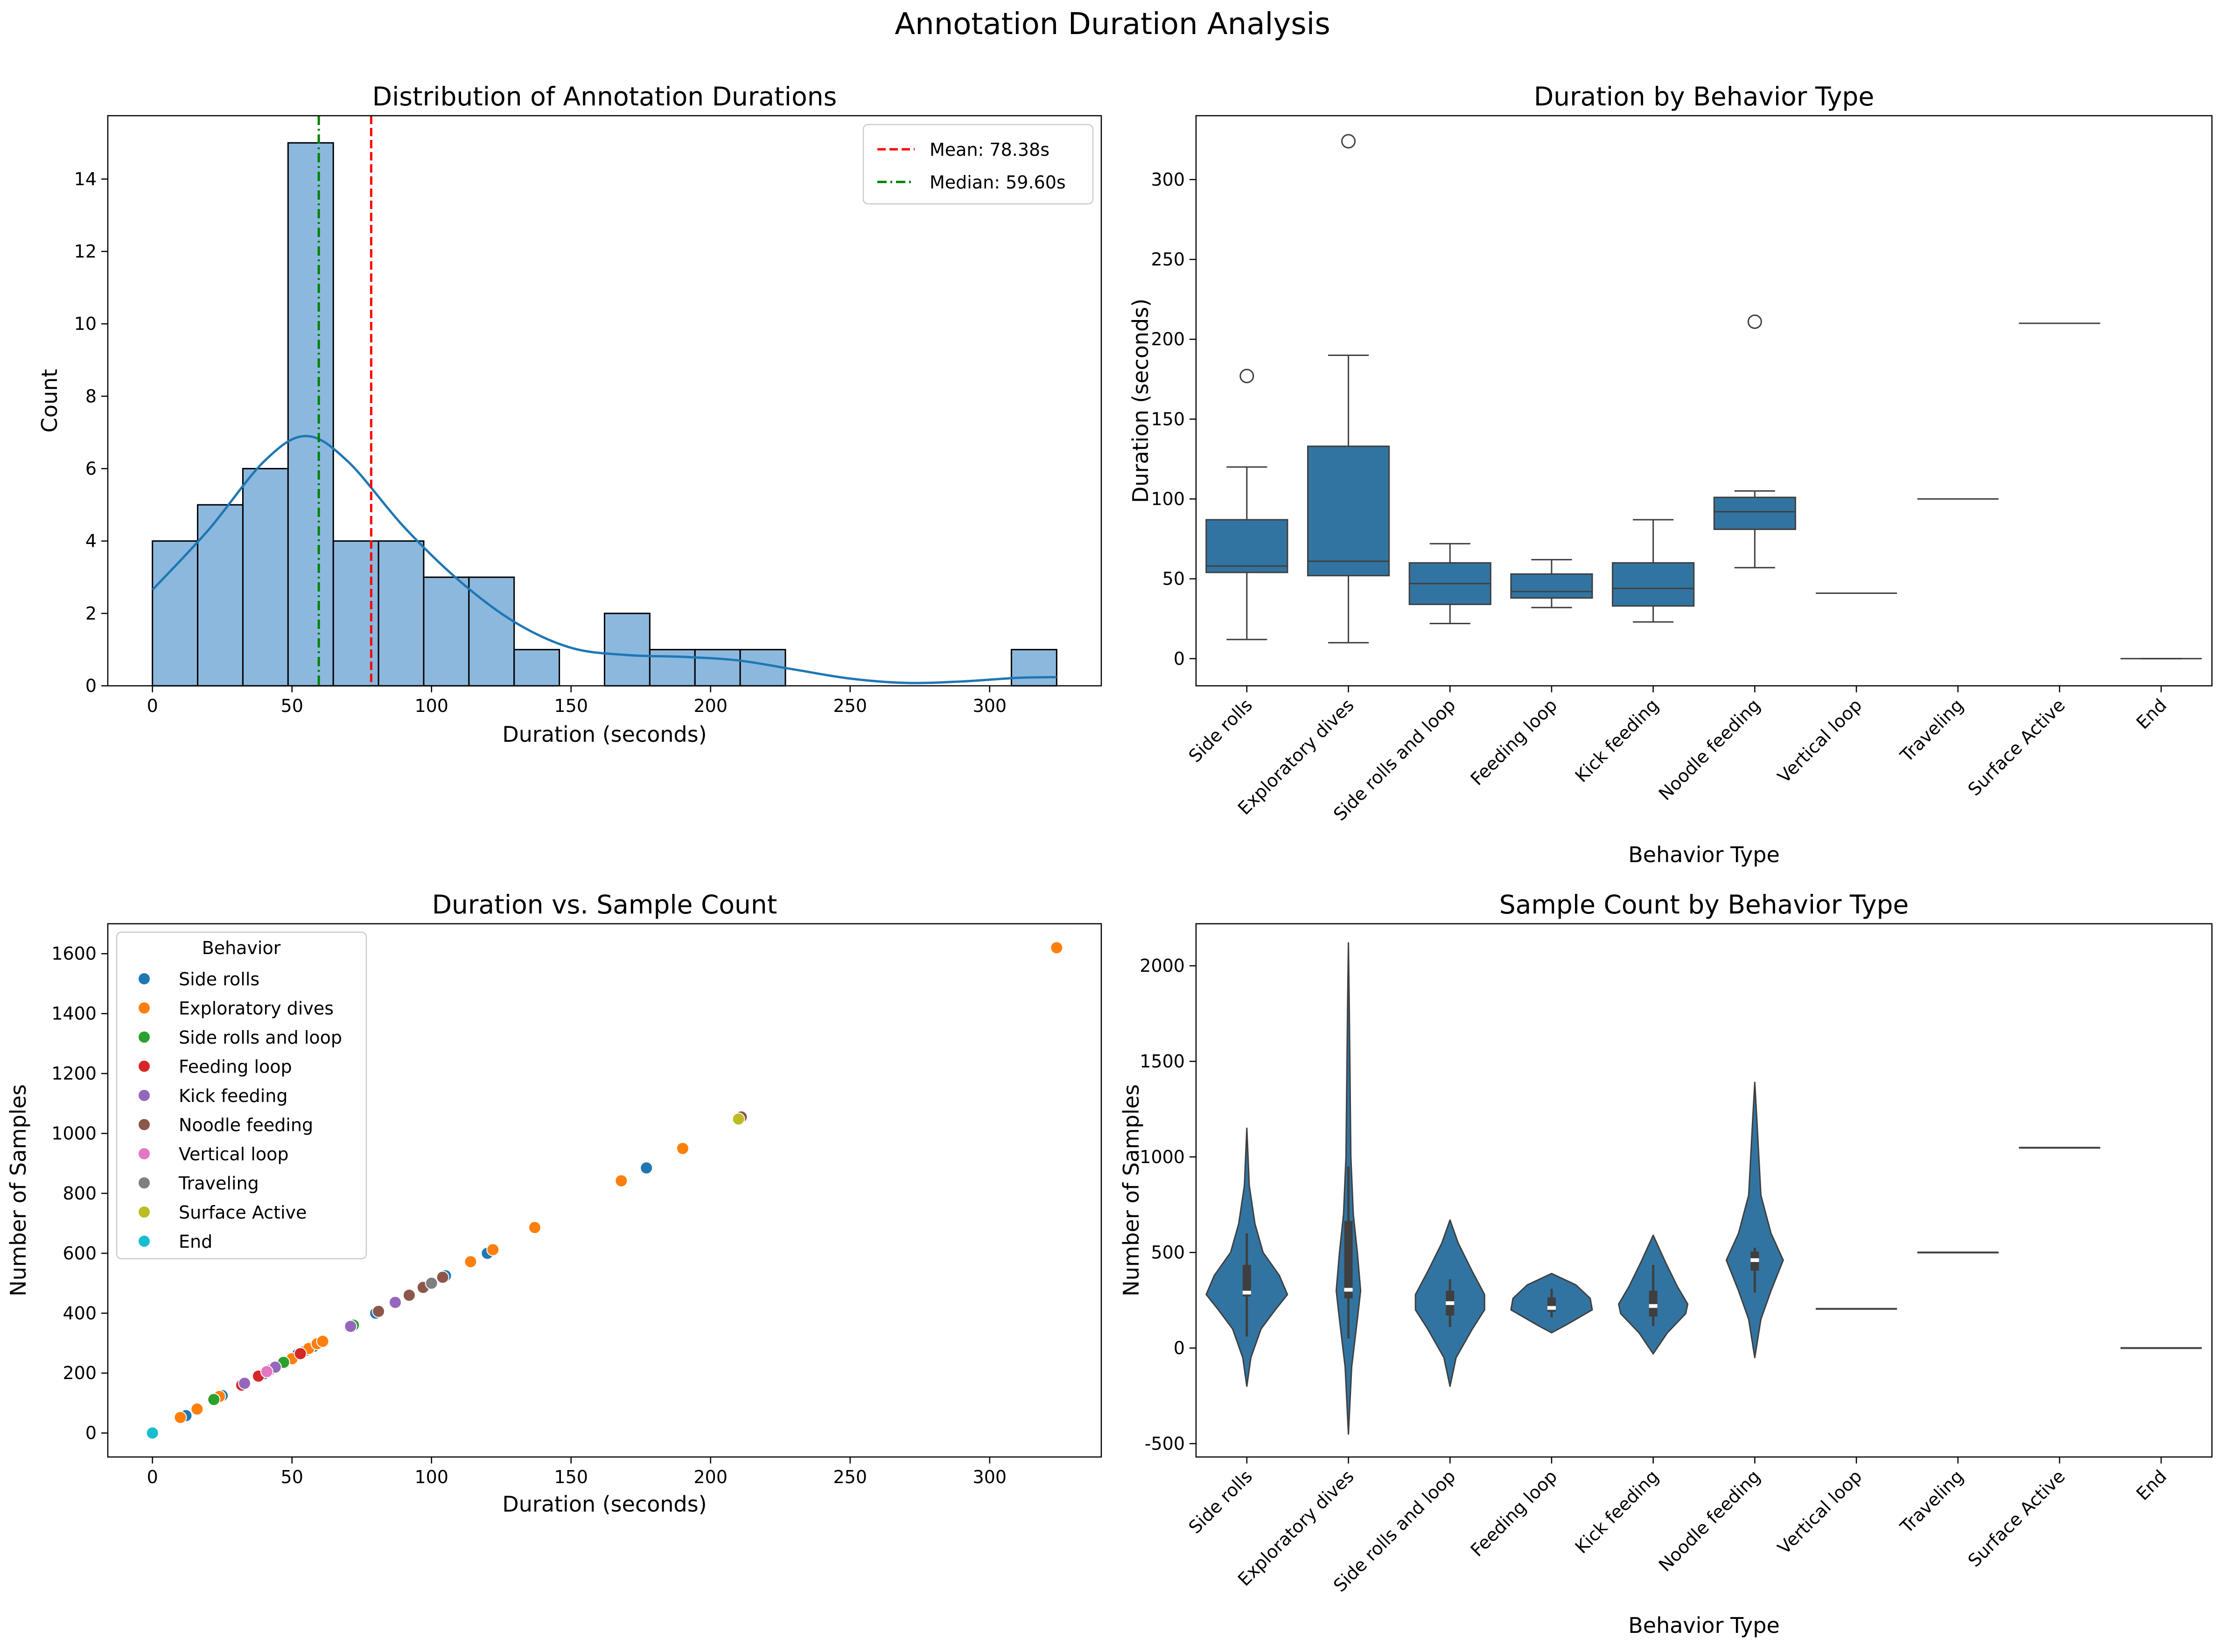 The image size is (2225, 1652). I want to click on legend-label: Kick feeding, so click(233, 1096).